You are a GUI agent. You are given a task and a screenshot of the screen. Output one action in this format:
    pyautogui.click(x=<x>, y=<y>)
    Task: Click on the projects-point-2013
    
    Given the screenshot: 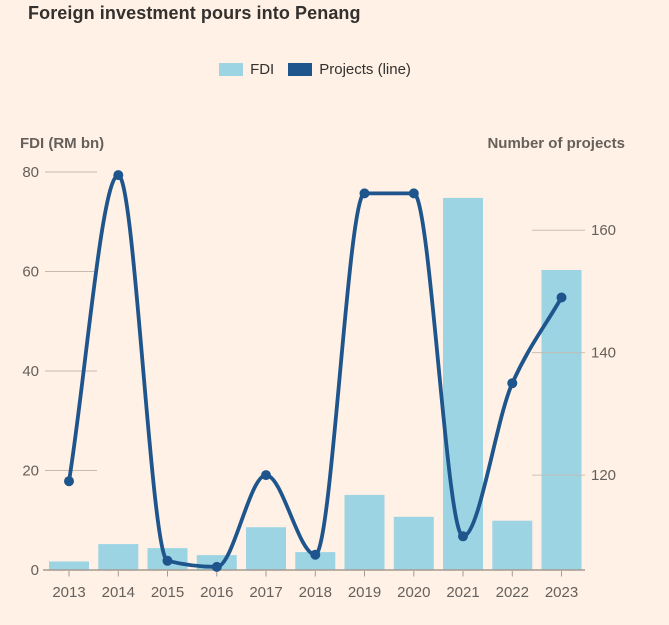 What is the action you would take?
    pyautogui.click(x=69, y=481)
    